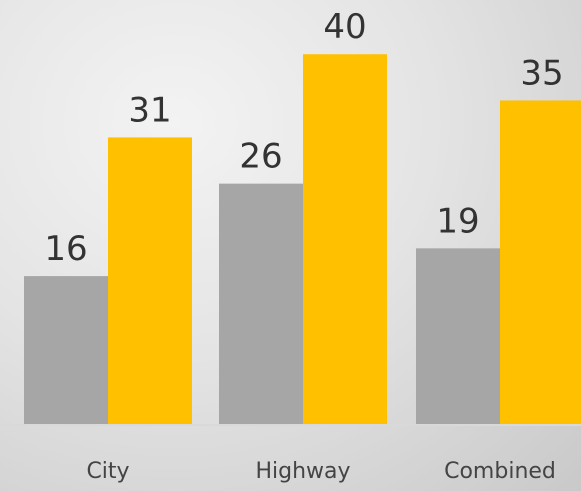  What do you see at coordinates (107, 471) in the screenshot?
I see `category-label-city: City` at bounding box center [107, 471].